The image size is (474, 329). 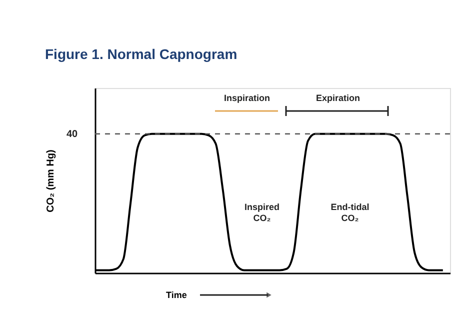 What do you see at coordinates (247, 98) in the screenshot?
I see `text: Inspiration` at bounding box center [247, 98].